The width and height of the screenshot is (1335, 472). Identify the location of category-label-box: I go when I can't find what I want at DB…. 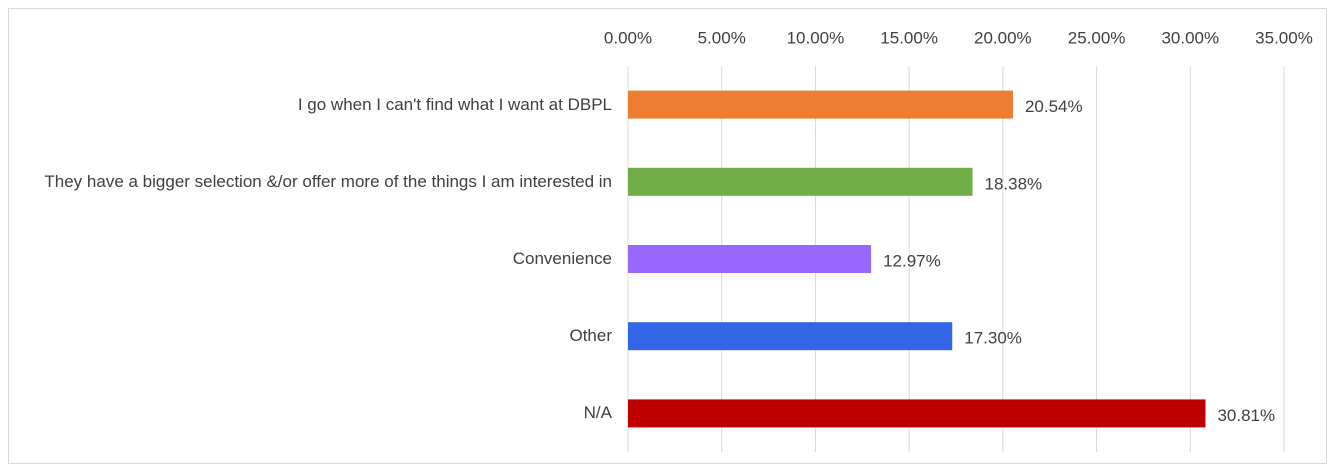
(306, 105).